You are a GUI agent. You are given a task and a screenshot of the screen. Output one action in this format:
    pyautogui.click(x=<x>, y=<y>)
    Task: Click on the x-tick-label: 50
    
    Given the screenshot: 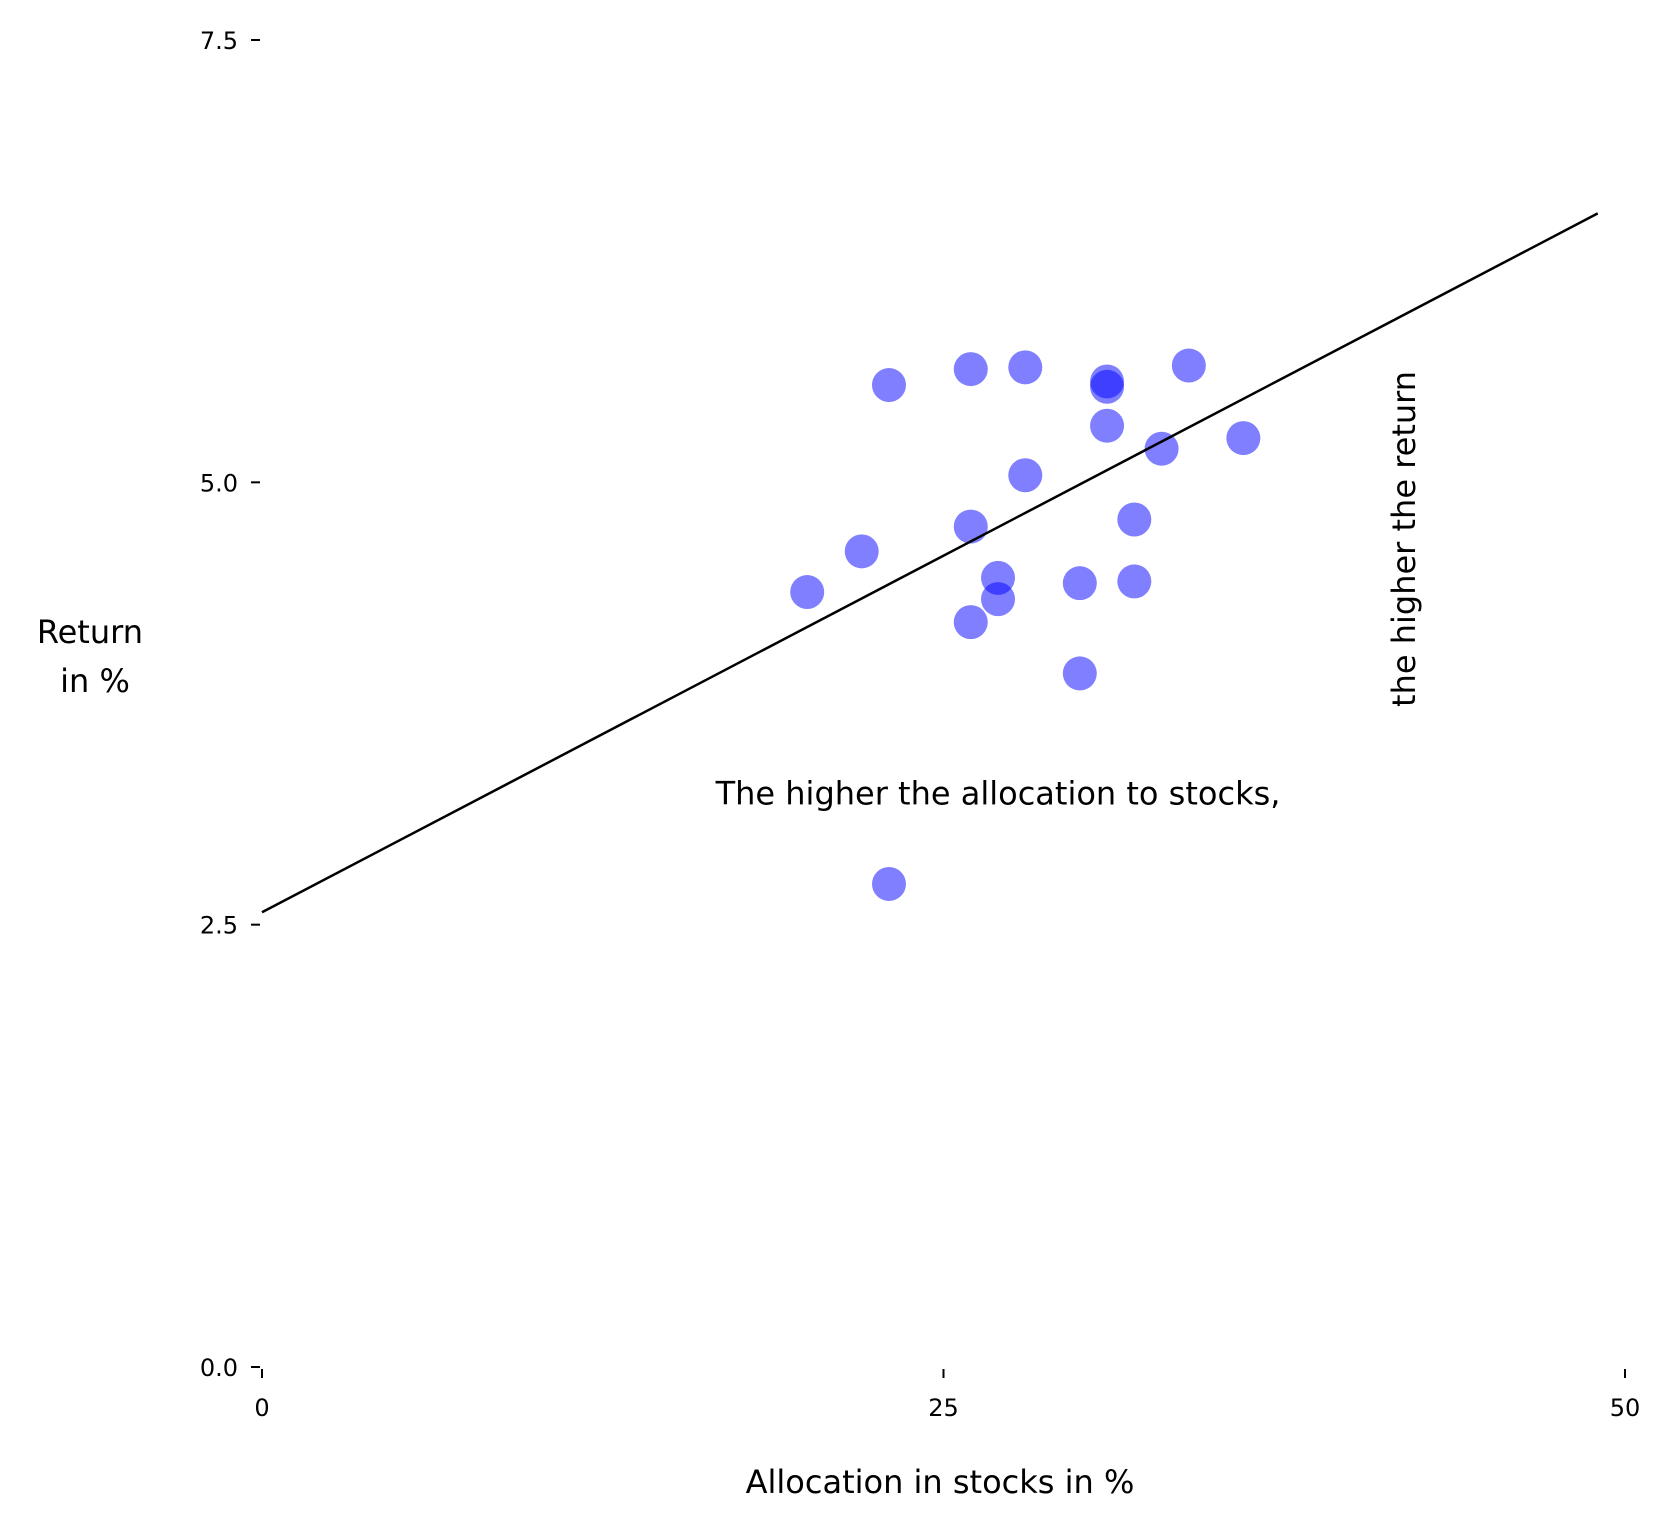 What is the action you would take?
    pyautogui.click(x=1625, y=1408)
    